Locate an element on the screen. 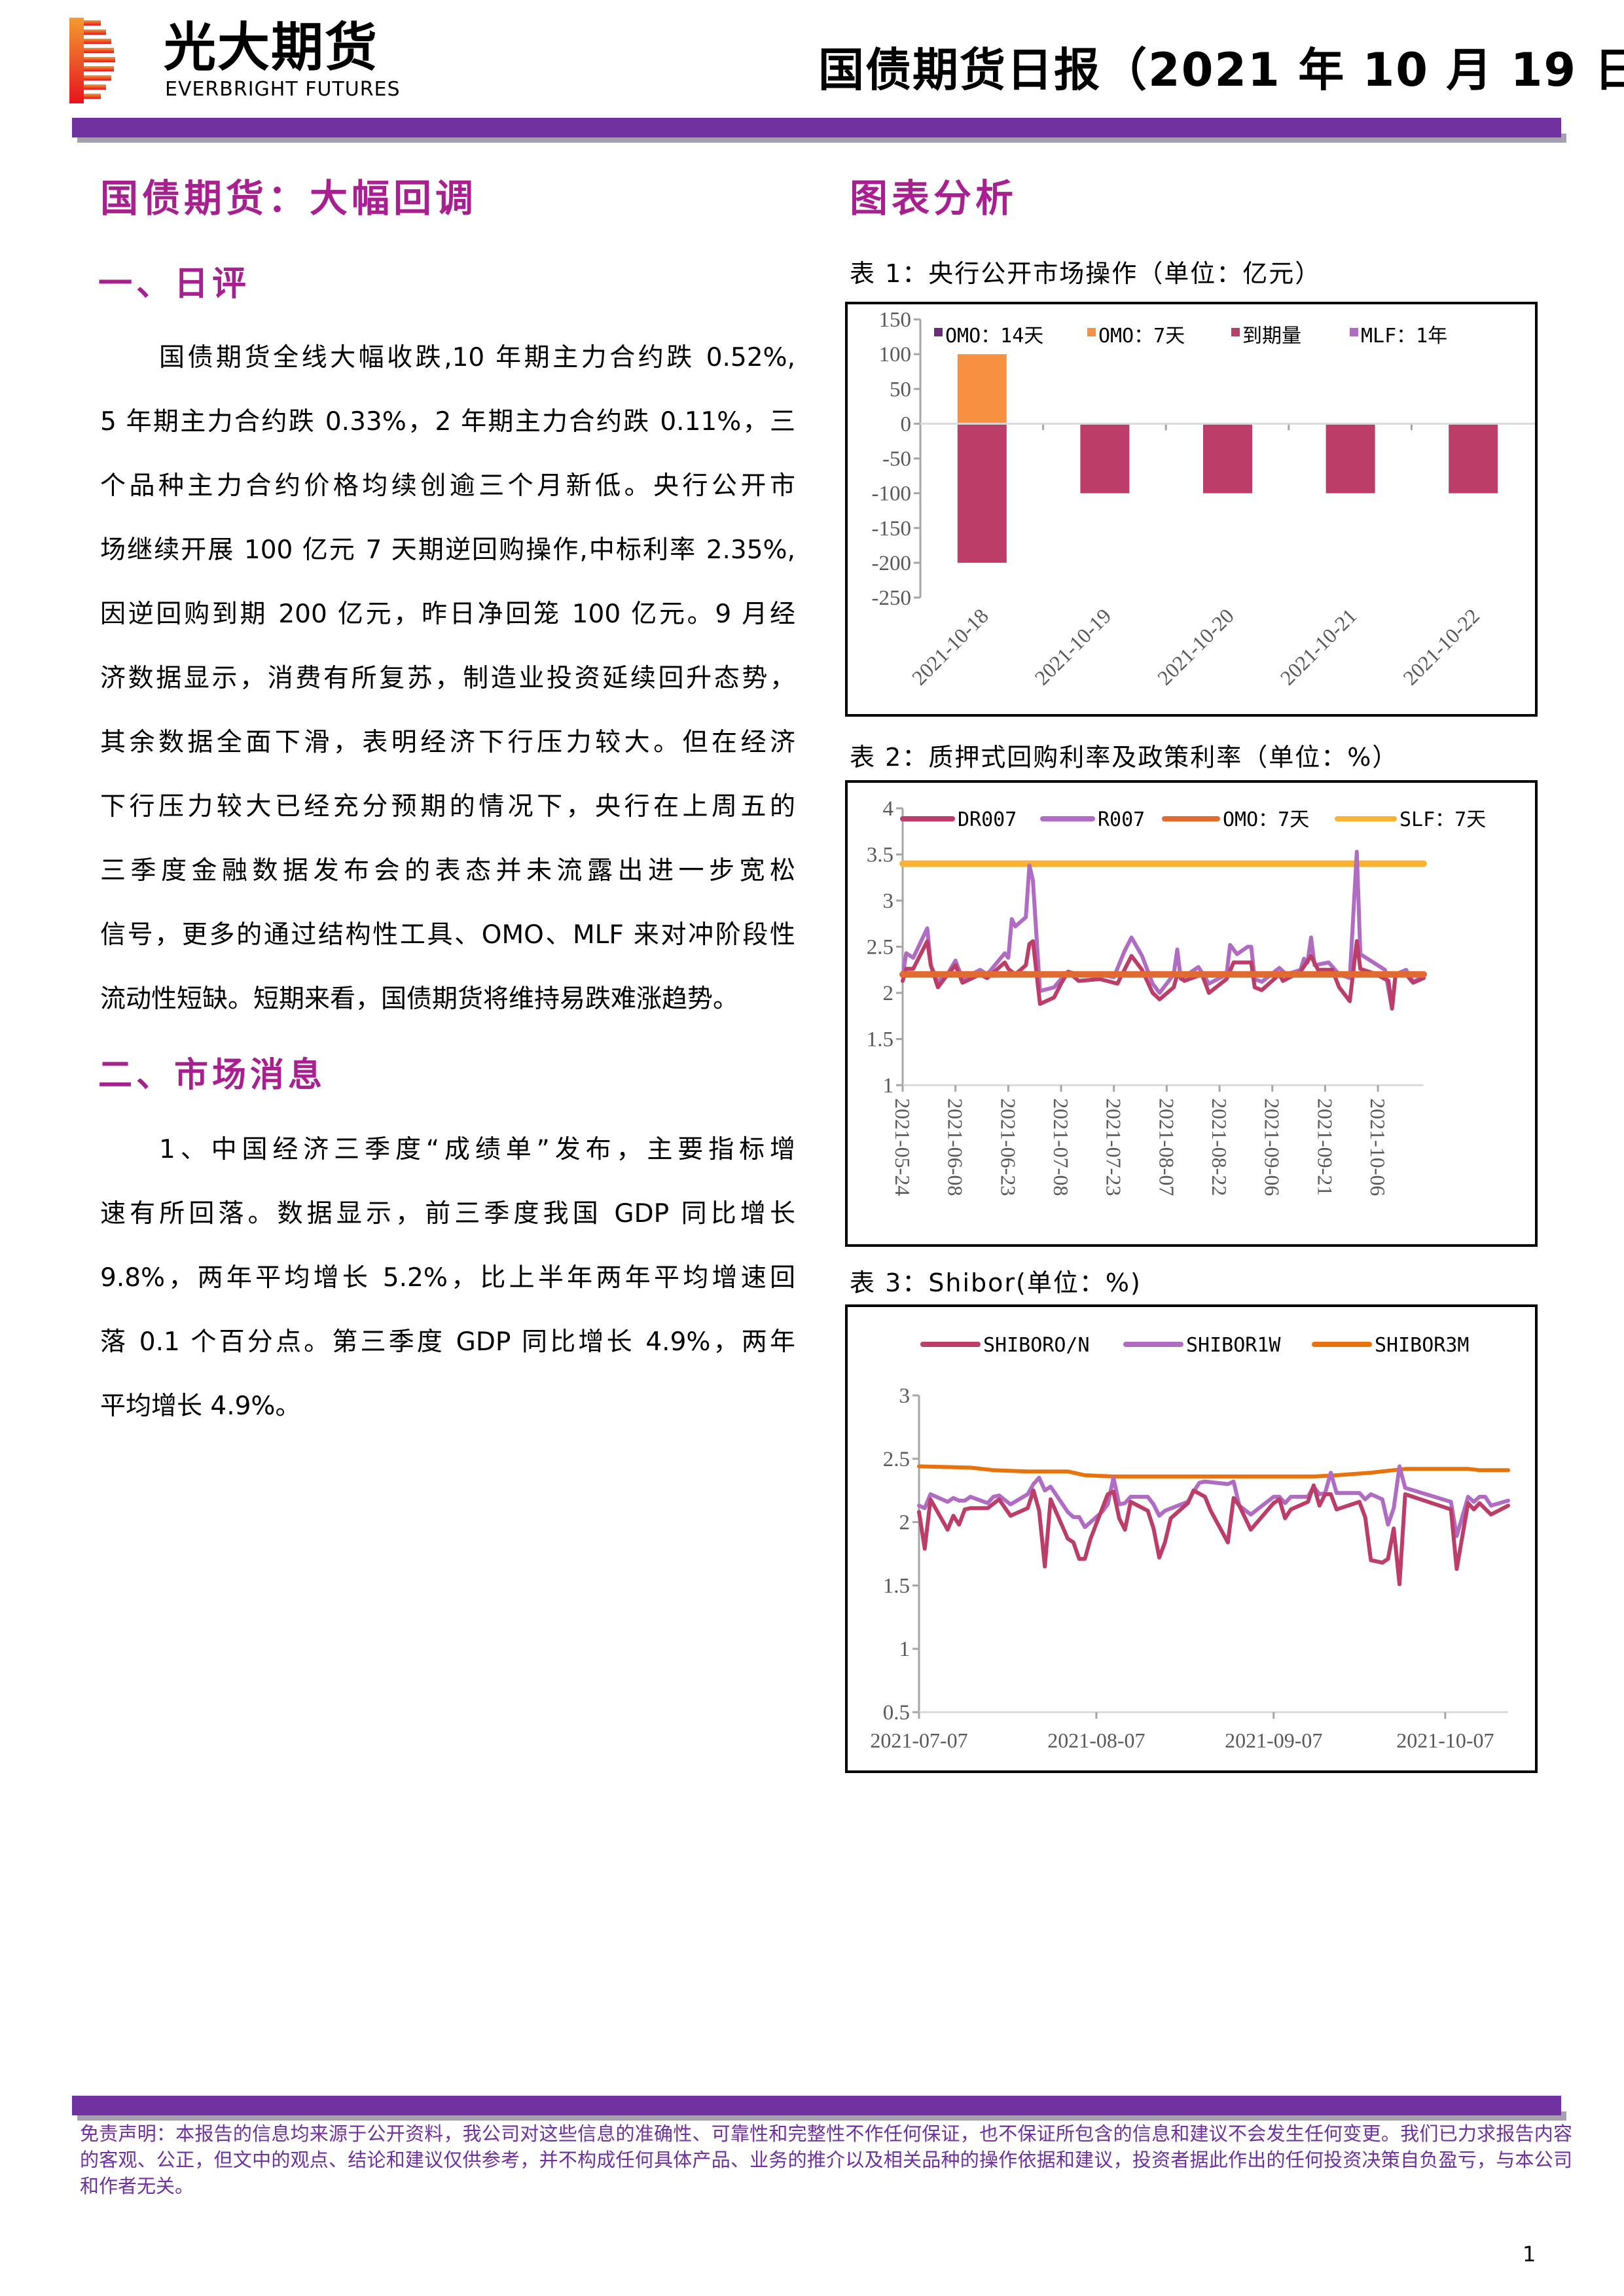 The image size is (1624, 2296). body-text-line: 平均增长 4.9%。 is located at coordinates (200, 1406).